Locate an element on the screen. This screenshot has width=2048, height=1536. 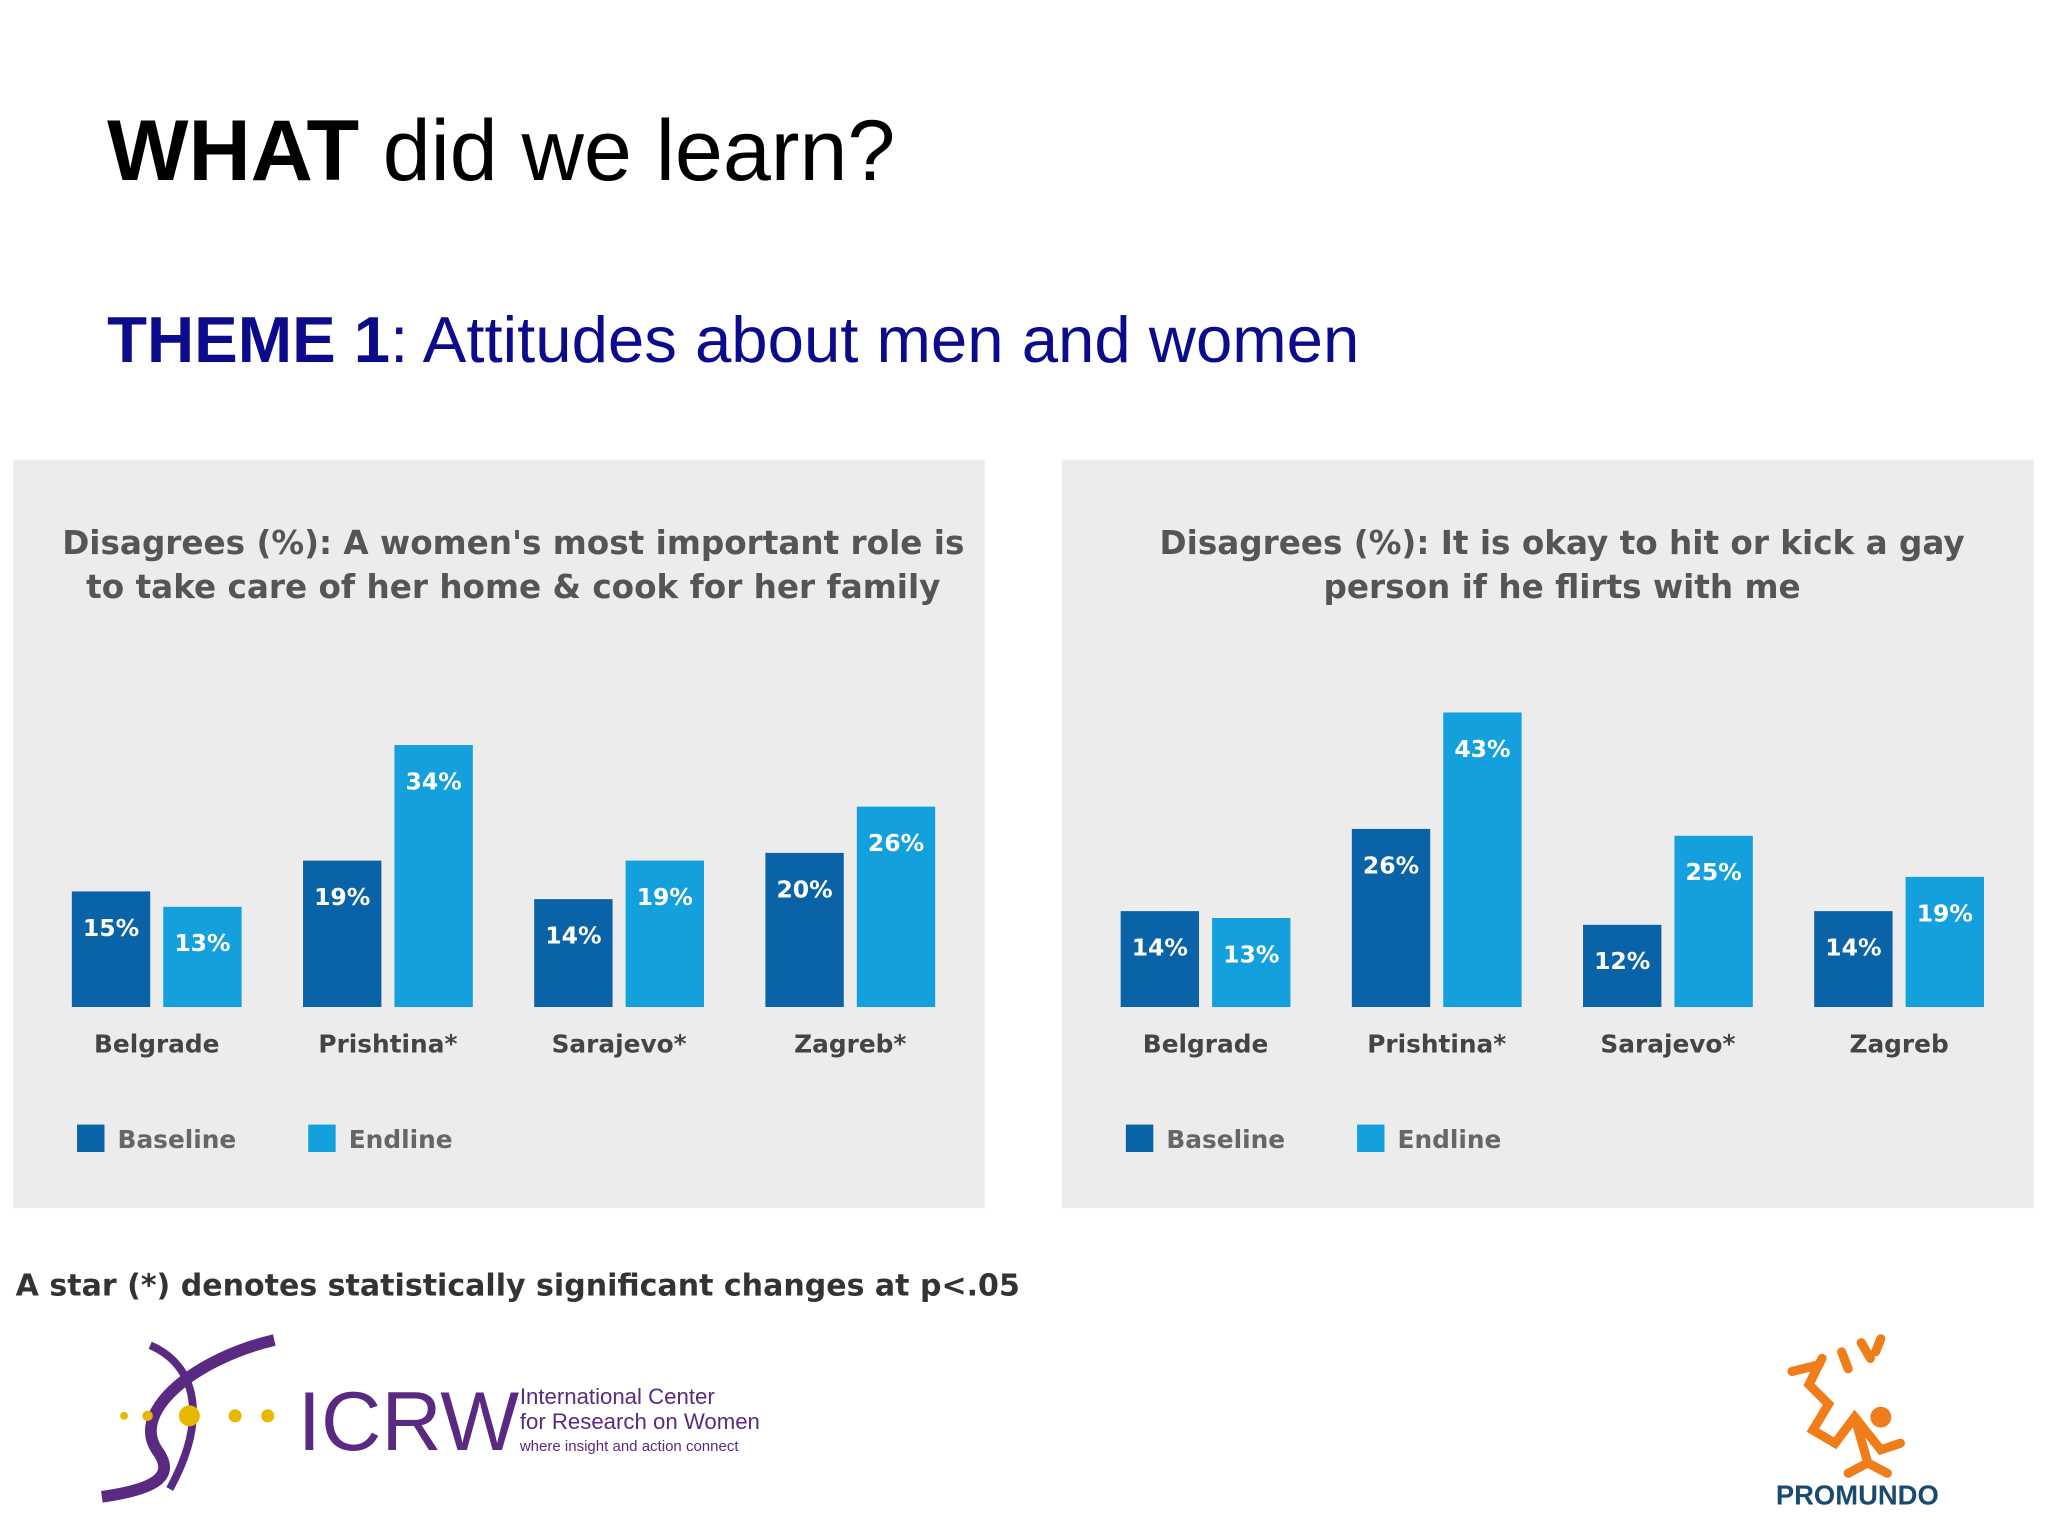
value-label: 12% is located at coordinates (1622, 961).